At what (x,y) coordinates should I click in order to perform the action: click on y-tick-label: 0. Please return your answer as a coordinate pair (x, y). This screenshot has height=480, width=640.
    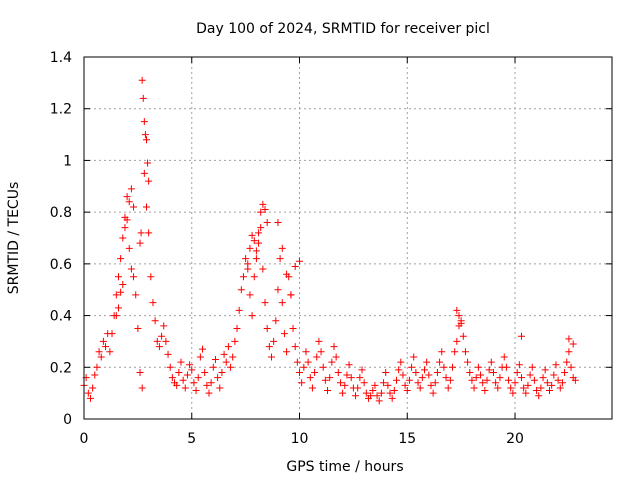
    Looking at the image, I should click on (67, 420).